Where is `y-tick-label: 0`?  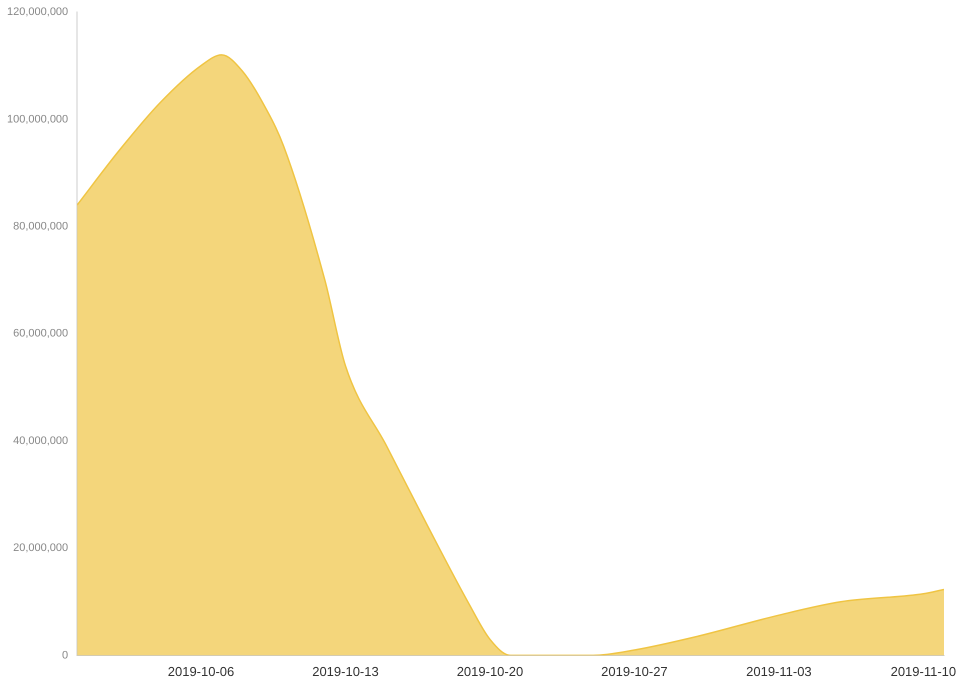
y-tick-label: 0 is located at coordinates (65, 655).